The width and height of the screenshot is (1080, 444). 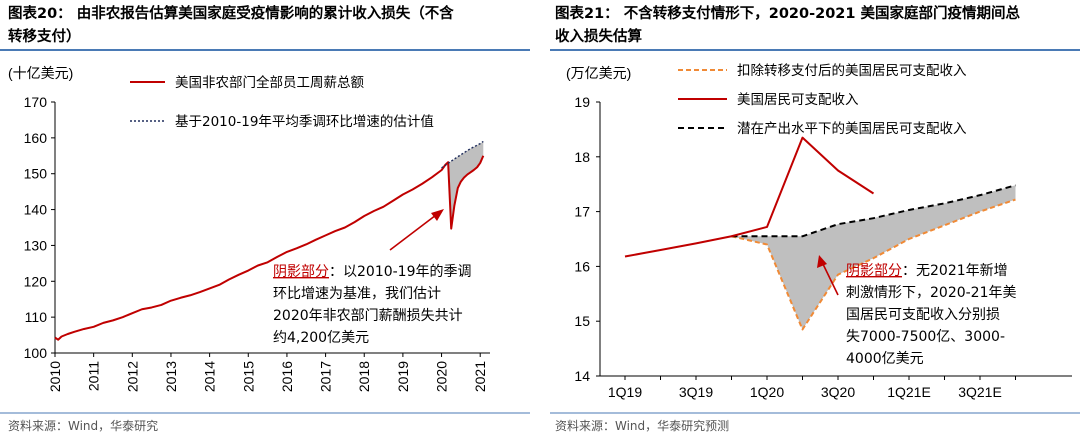 What do you see at coordinates (364, 376) in the screenshot?
I see `left-x-tick-label: 2018` at bounding box center [364, 376].